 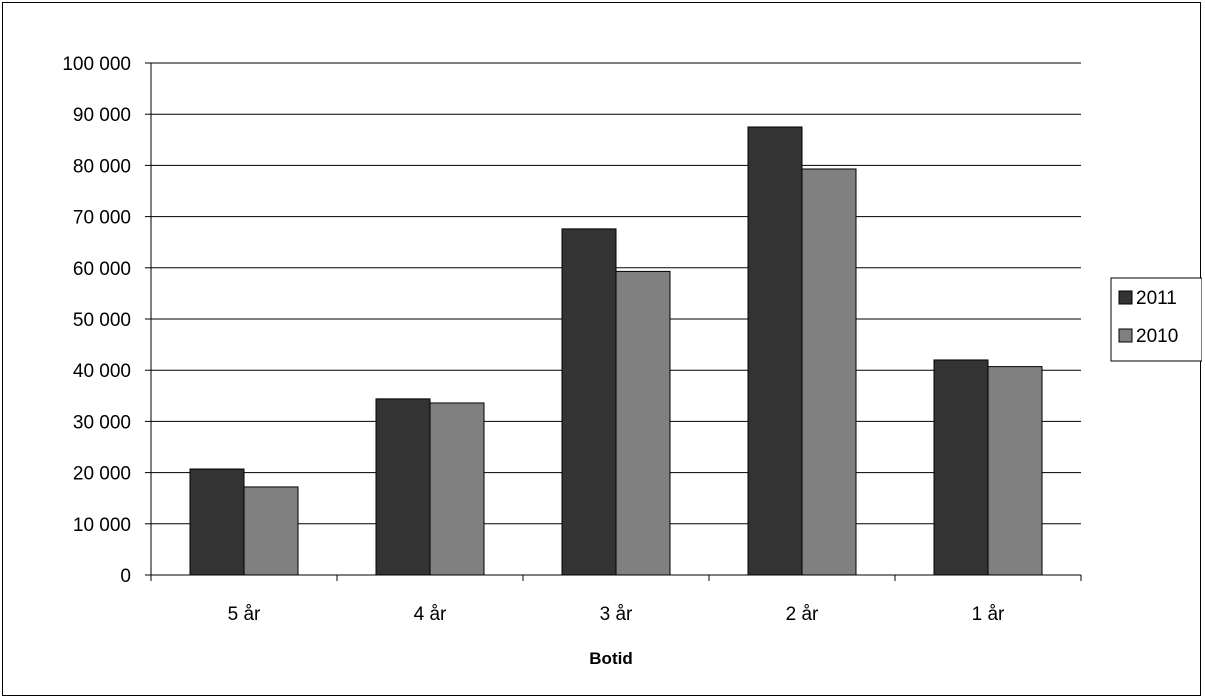 What do you see at coordinates (102, 166) in the screenshot?
I see `y-tick-label: 80 000` at bounding box center [102, 166].